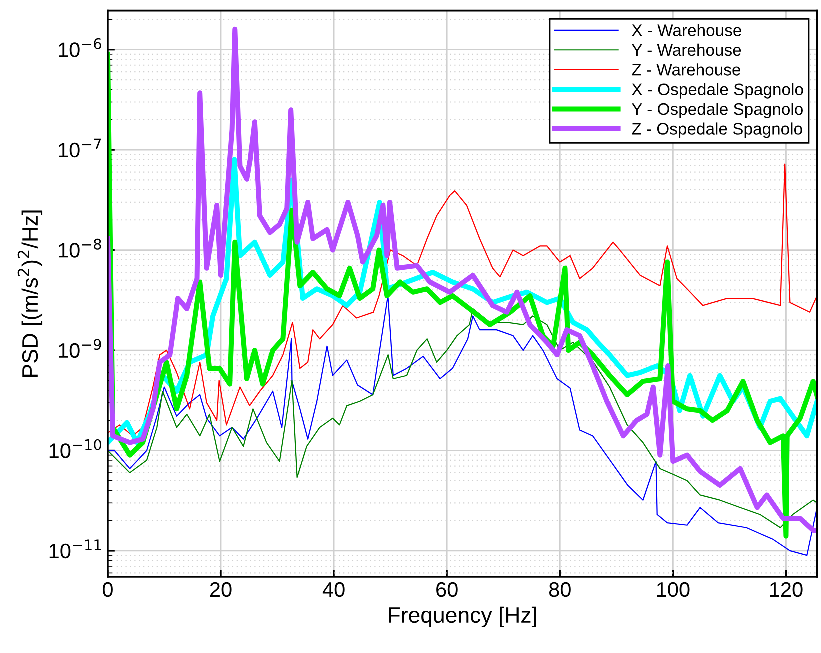  I want to click on y-tick-label: 10$^{−6}$, so click(80, 48).